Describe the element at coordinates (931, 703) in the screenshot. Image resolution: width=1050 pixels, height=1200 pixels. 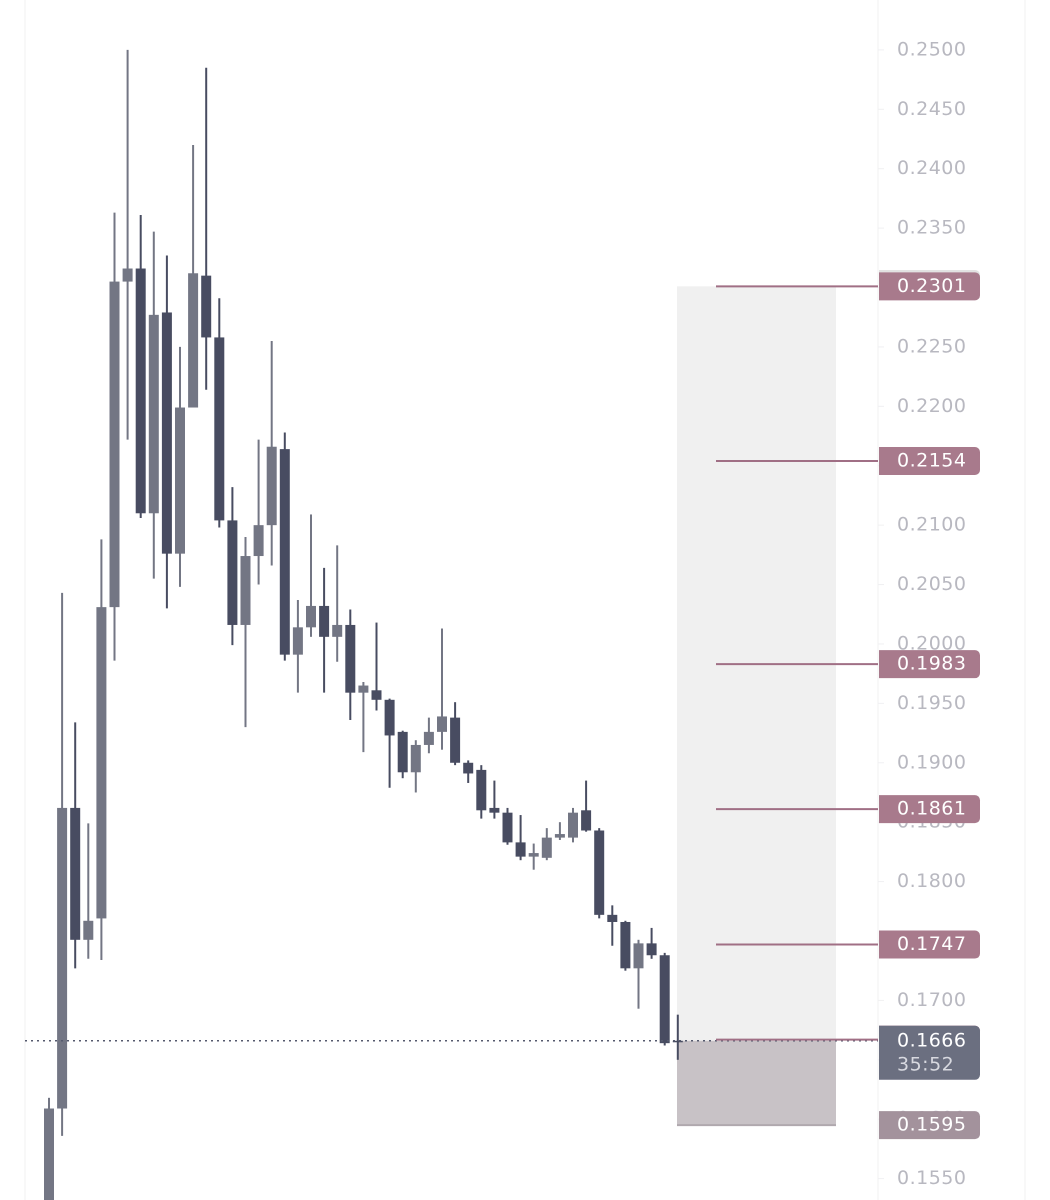
I see `y-tick-label: 0.1950` at that location.